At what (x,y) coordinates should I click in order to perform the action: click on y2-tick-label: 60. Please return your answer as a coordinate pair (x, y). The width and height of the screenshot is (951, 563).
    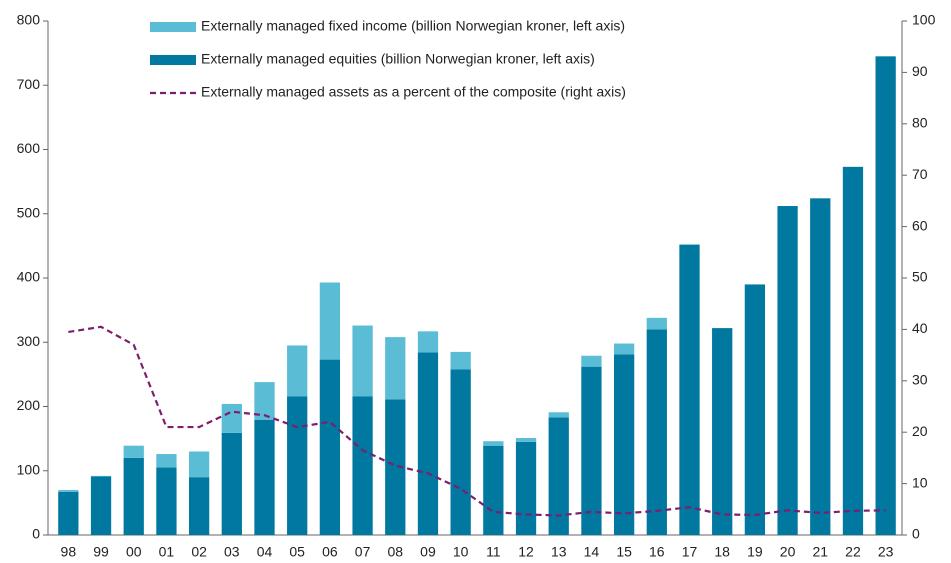
    Looking at the image, I should click on (920, 225).